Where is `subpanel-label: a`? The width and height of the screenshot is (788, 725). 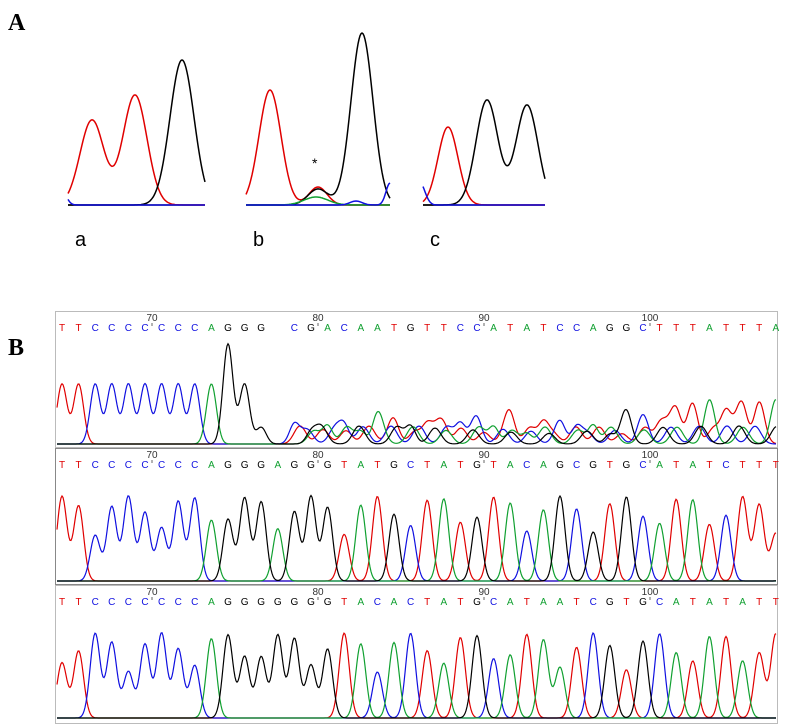
subpanel-label: a is located at coordinates (81, 240).